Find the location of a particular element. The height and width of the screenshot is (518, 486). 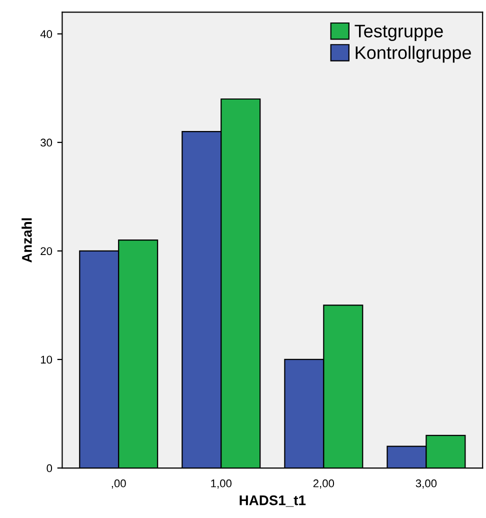

y-tick-label: 0 is located at coordinates (49, 468).